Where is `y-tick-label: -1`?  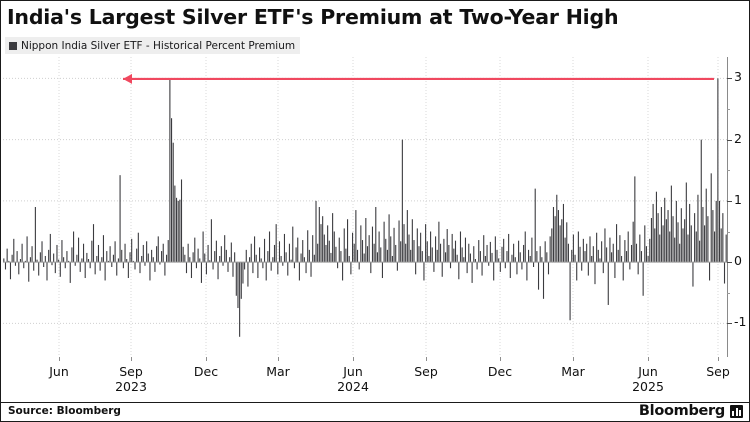 y-tick-label: -1 is located at coordinates (740, 322).